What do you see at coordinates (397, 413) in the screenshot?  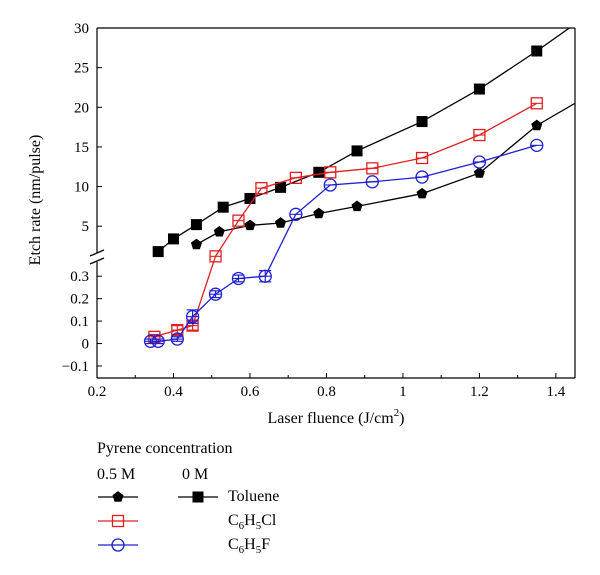 I see `x-axis-title-superscript: 2` at bounding box center [397, 413].